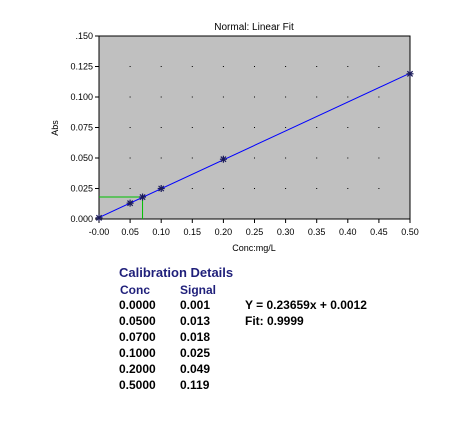 The image size is (467, 423). Describe the element at coordinates (274, 321) in the screenshot. I see `fit-quality: Fit: 0.9999` at that location.